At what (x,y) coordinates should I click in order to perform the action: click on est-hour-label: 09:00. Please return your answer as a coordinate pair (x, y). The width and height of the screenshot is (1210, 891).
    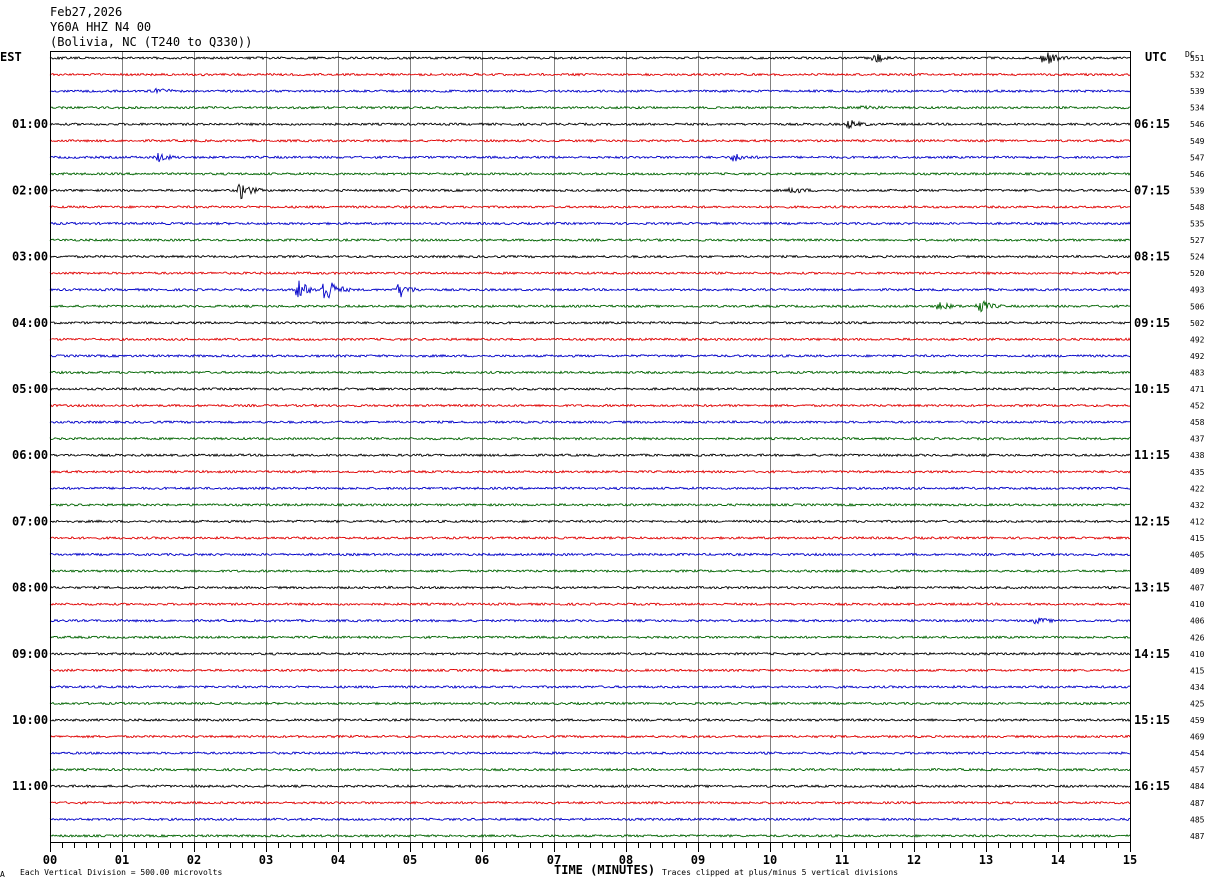
    Looking at the image, I should click on (30, 654).